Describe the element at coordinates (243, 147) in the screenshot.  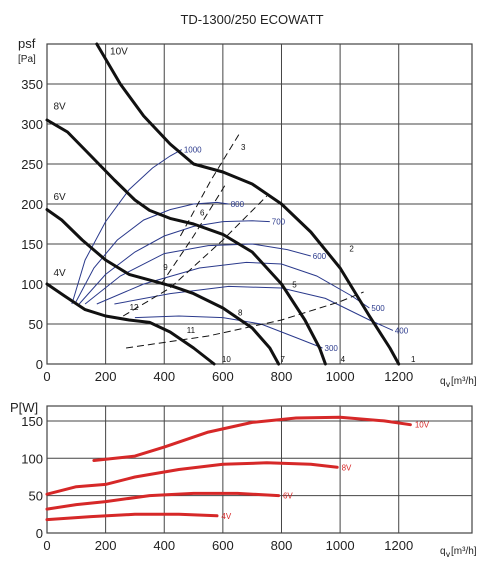
I see `operating-point-label: 3` at that location.